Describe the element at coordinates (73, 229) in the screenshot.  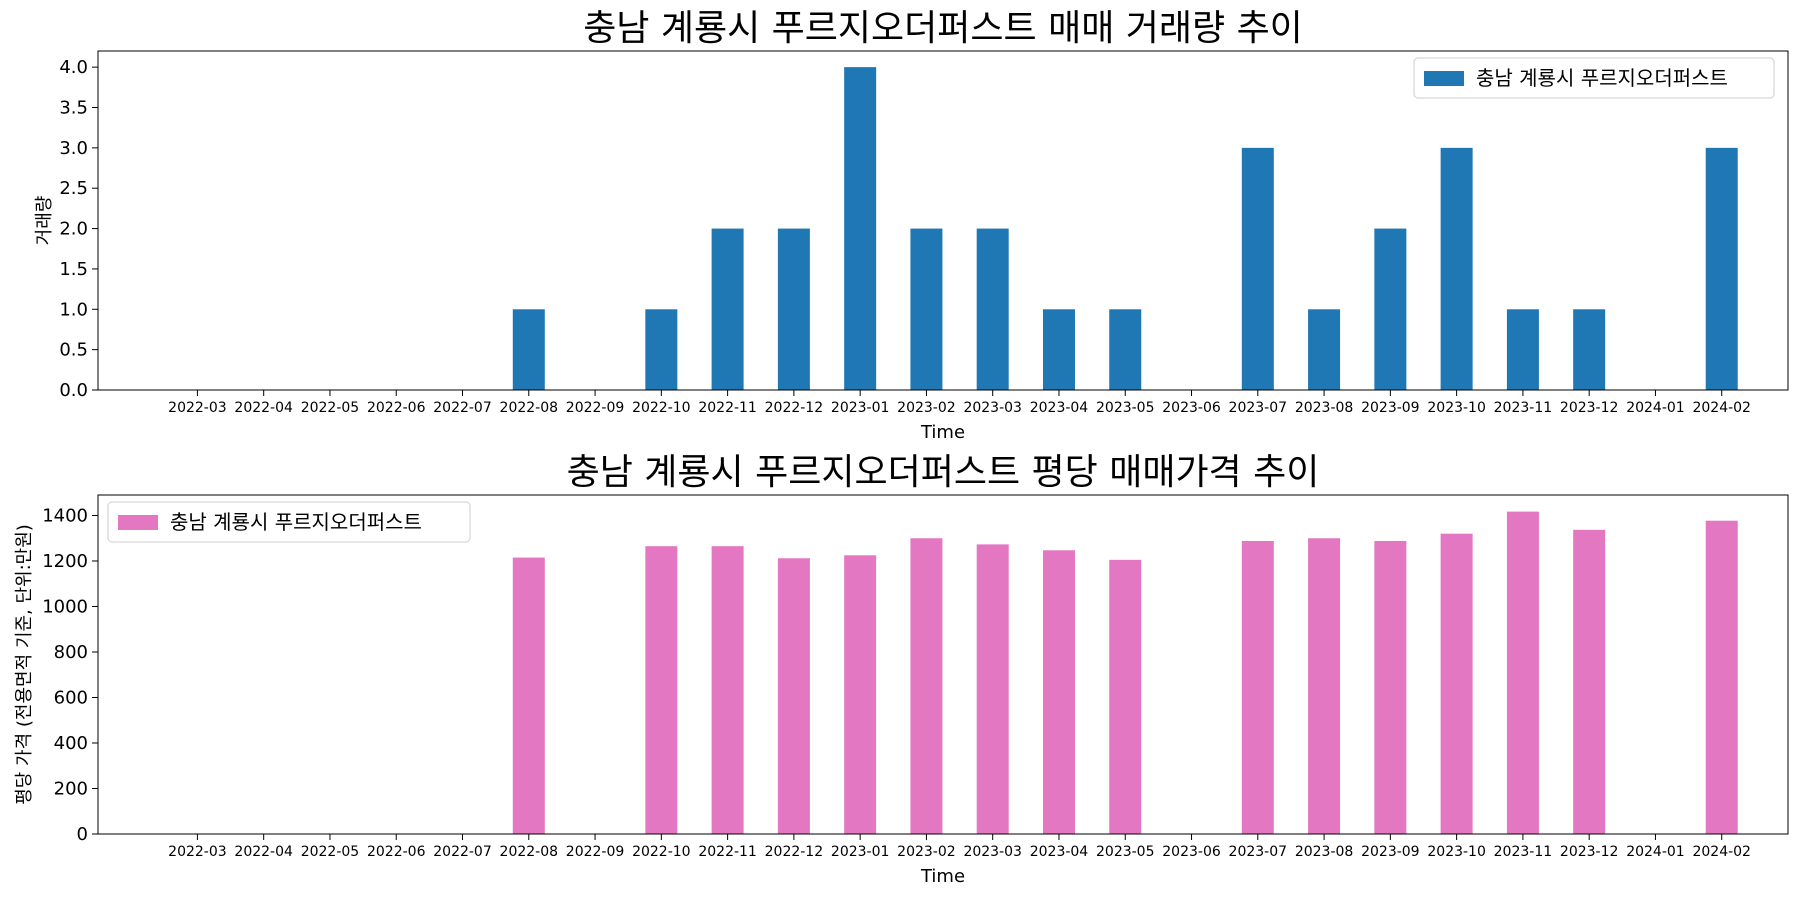
I see `y-tick-label: 2.0` at that location.